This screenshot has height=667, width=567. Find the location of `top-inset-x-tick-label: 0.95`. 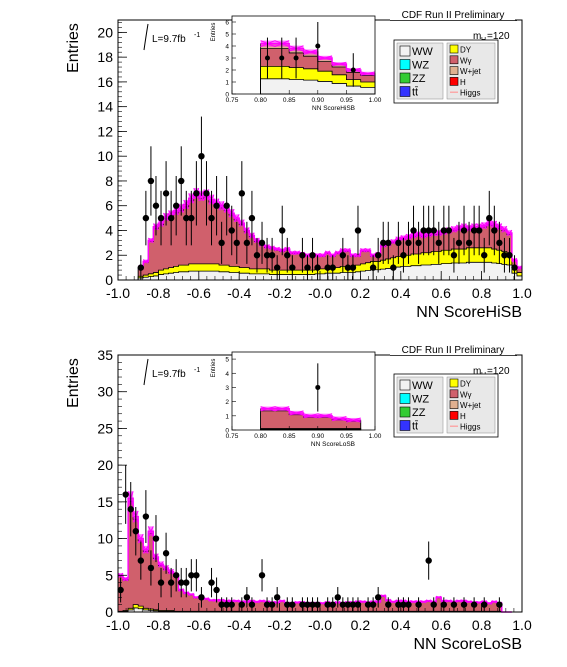

top-inset-x-tick-label: 0.95 is located at coordinates (346, 100).